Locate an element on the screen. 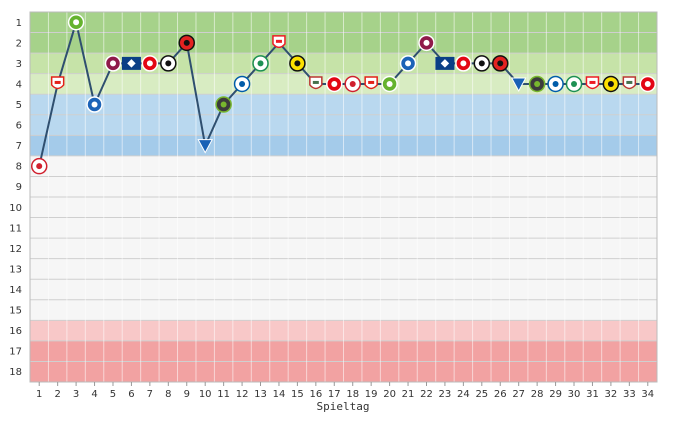 This screenshot has height=426, width=677. x-tick-label: 19 is located at coordinates (371, 394).